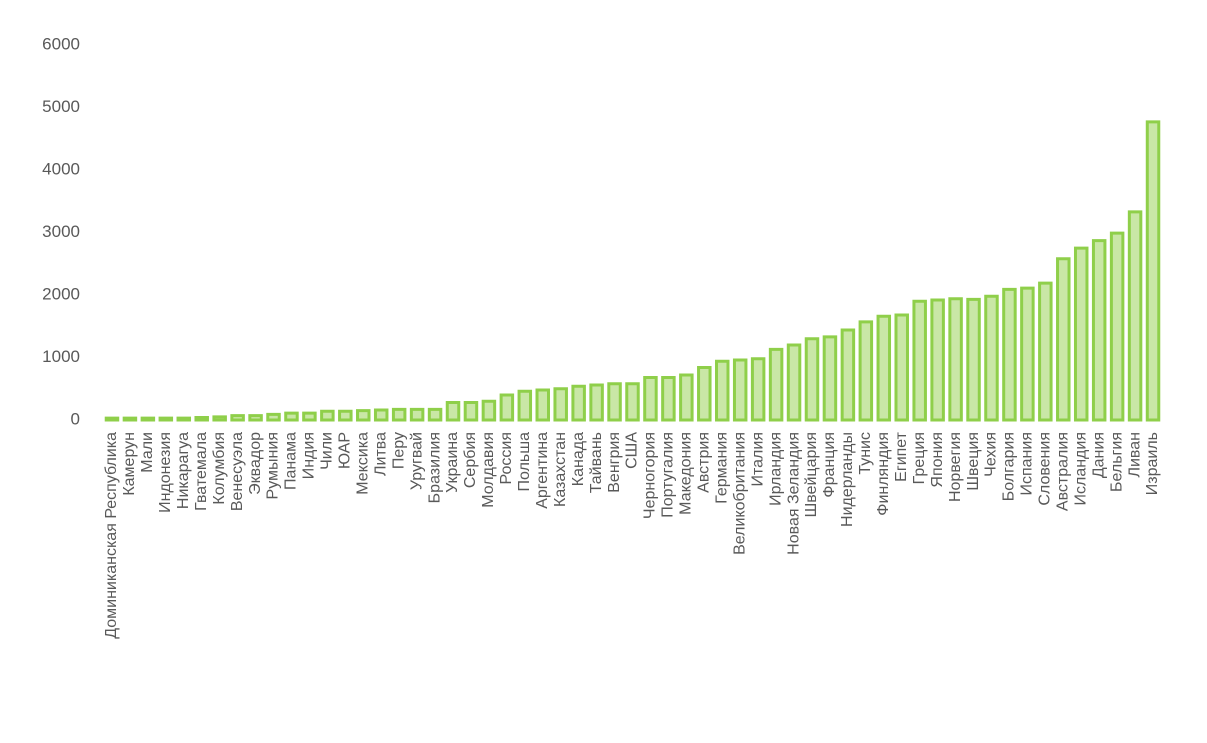 The image size is (1207, 743). I want to click on x-tick-label: Черногория, so click(650, 475).